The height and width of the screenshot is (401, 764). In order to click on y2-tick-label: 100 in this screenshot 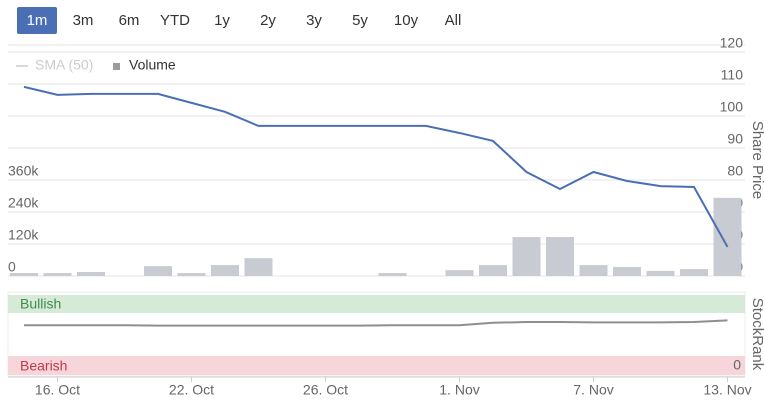, I will do `click(732, 107)`.